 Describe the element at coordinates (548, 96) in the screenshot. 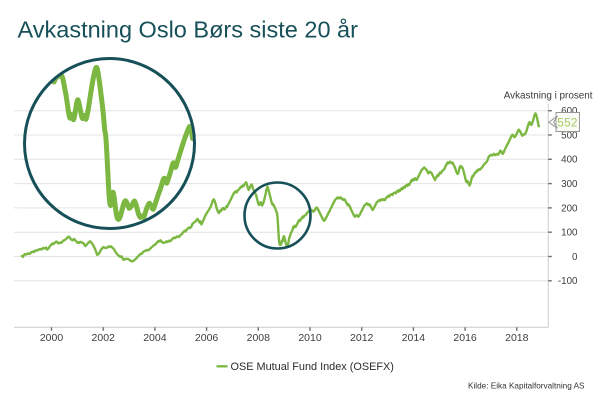

I see `svg-text: Avkastning i prosent` at that location.